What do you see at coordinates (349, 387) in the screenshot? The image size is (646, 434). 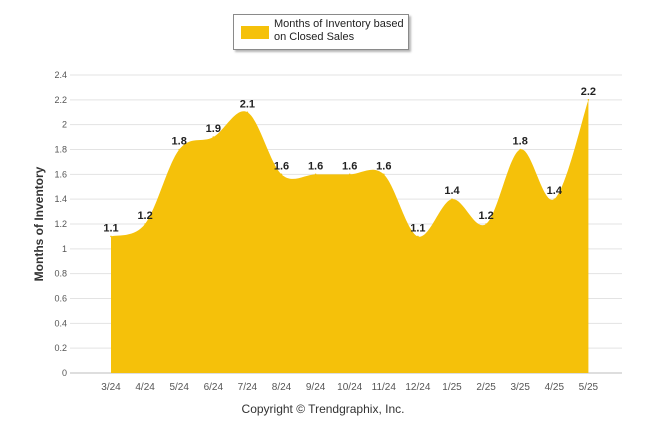 I see `x-tick-label: 10/24` at bounding box center [349, 387].